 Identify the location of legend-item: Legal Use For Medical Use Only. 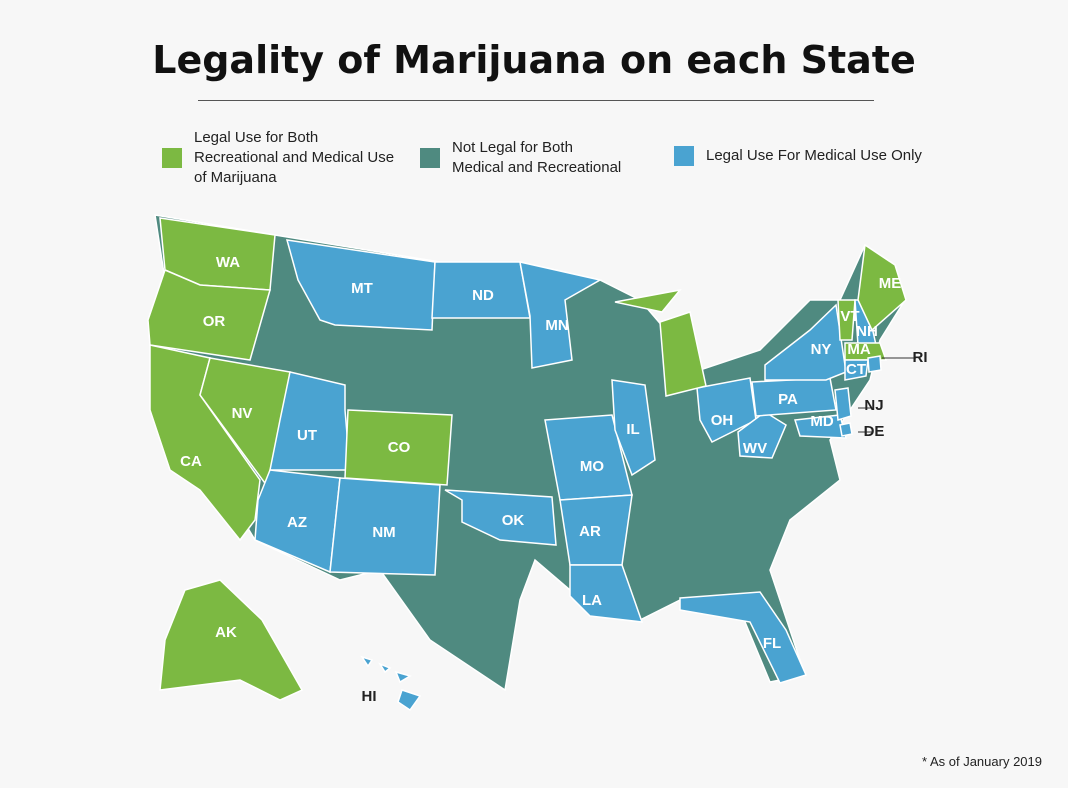
(798, 156).